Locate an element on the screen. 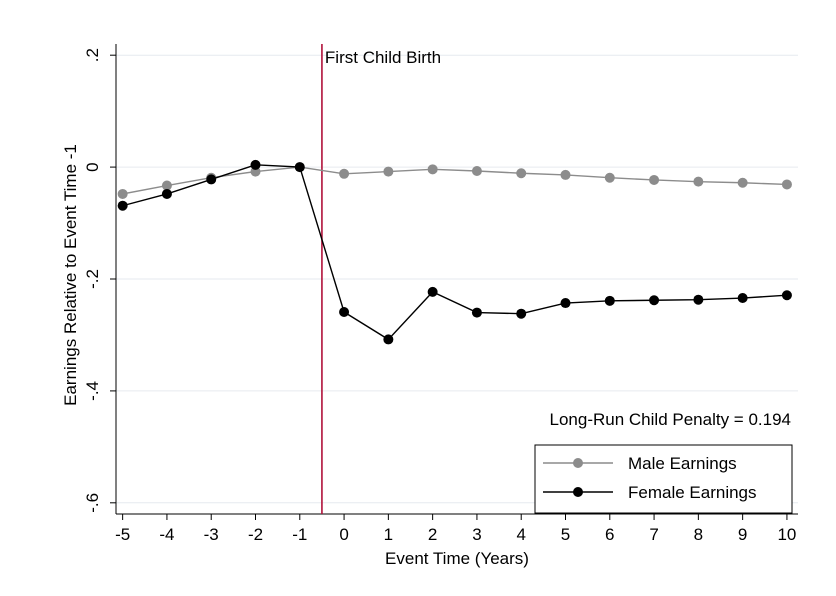  x-ticks: -5 -4 -3 -2 -1 0 1 2 3 4 5 6 7 8 9 10 is located at coordinates (455, 529).